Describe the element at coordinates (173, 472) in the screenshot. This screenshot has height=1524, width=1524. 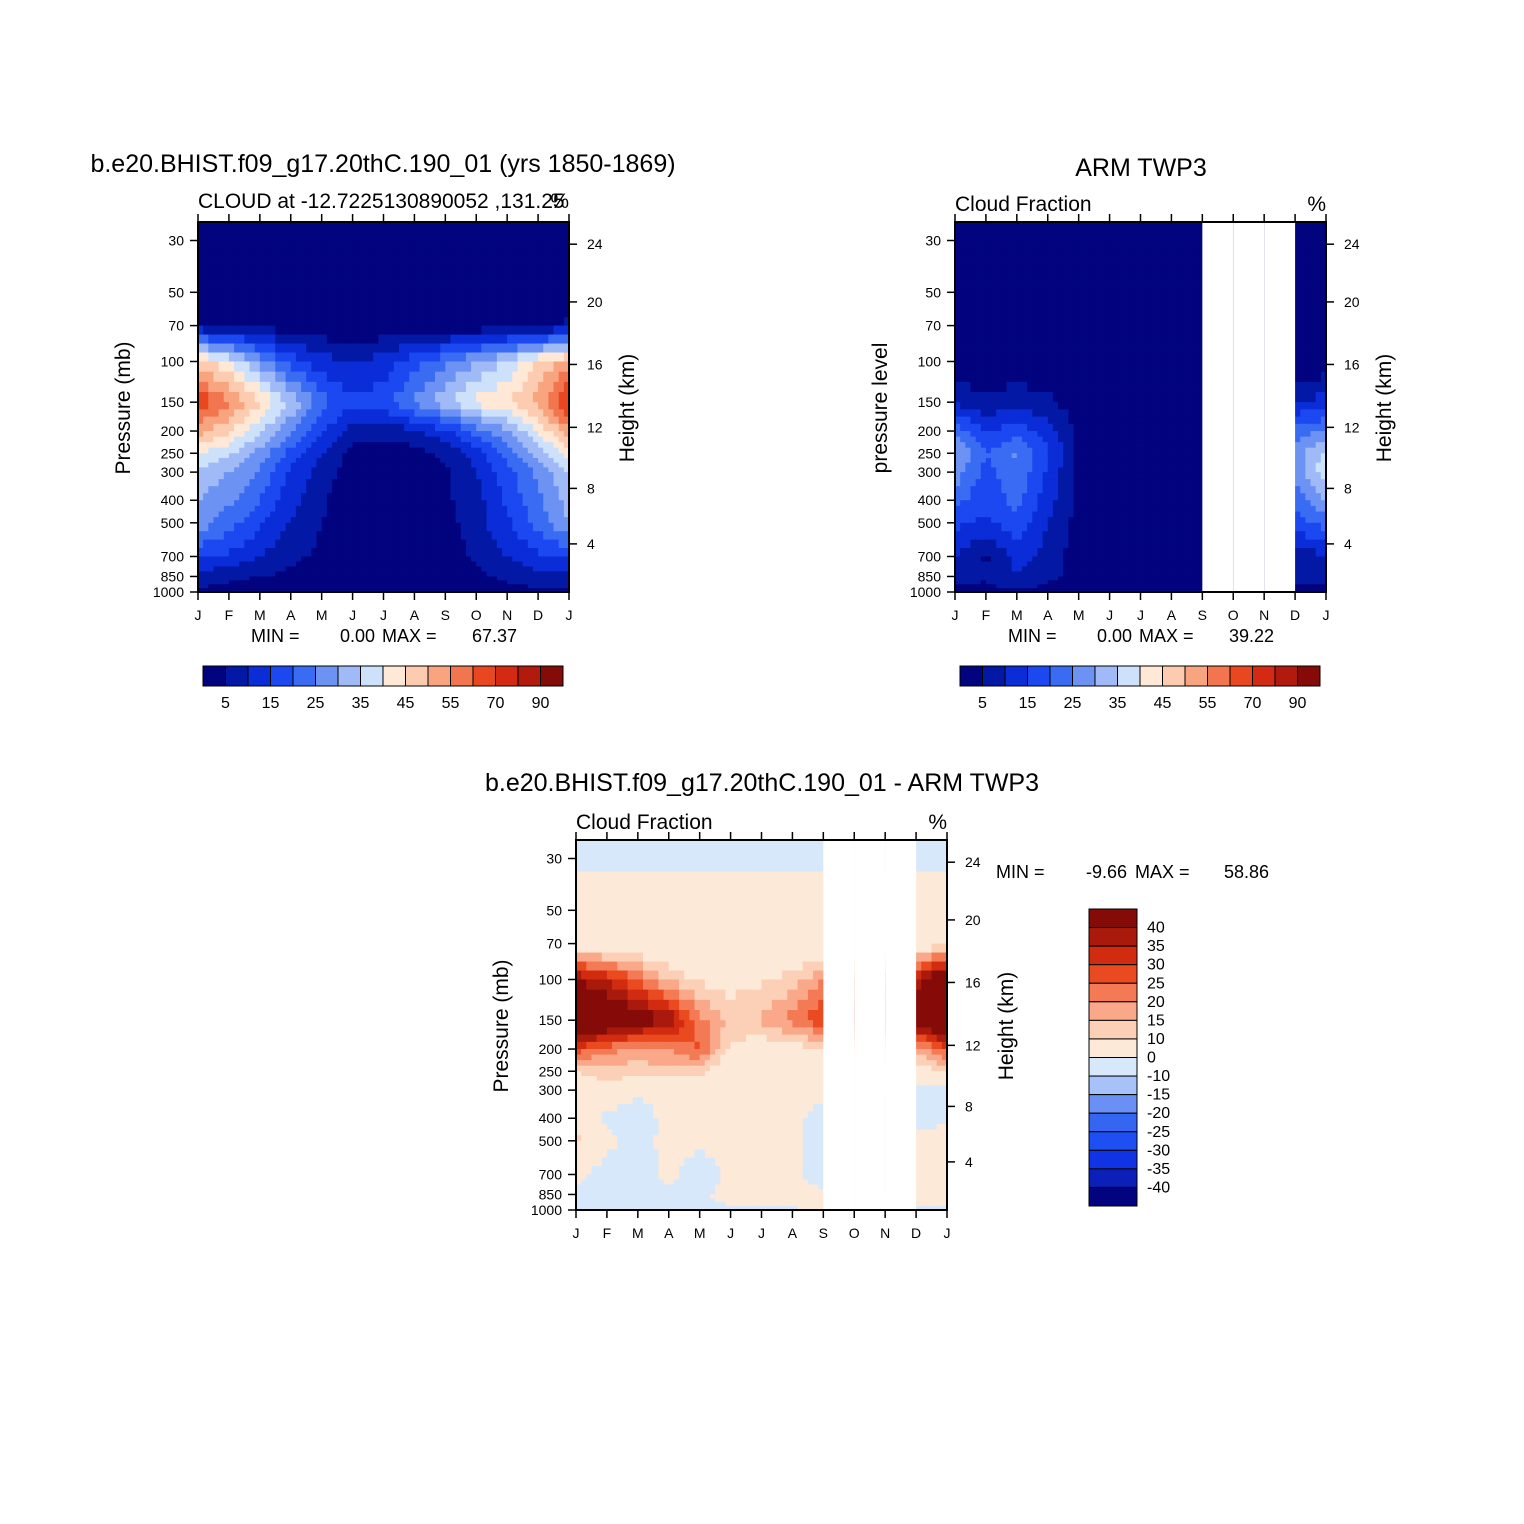
I see `pressure-tick-label: 300` at that location.